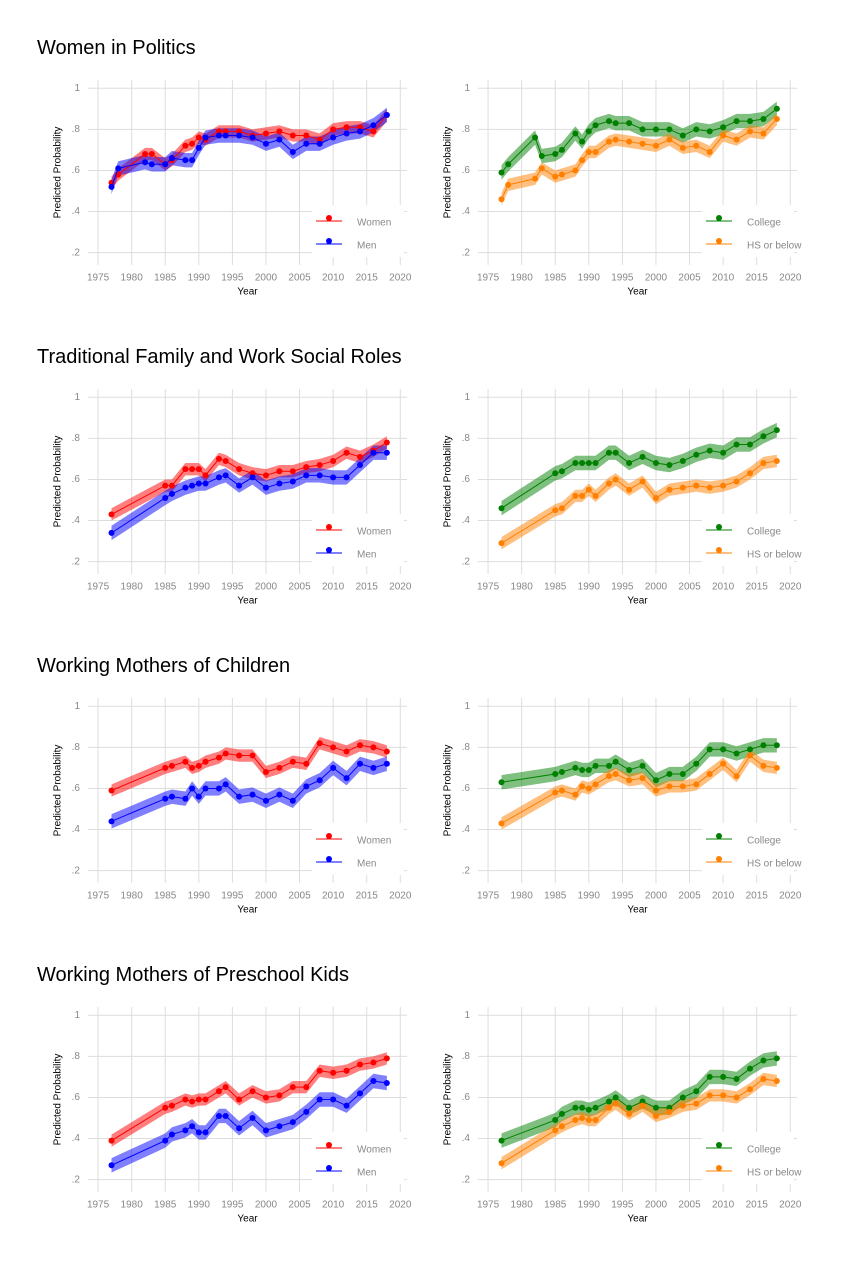  What do you see at coordinates (116, 48) in the screenshot?
I see `section-title: Women in Politics` at bounding box center [116, 48].